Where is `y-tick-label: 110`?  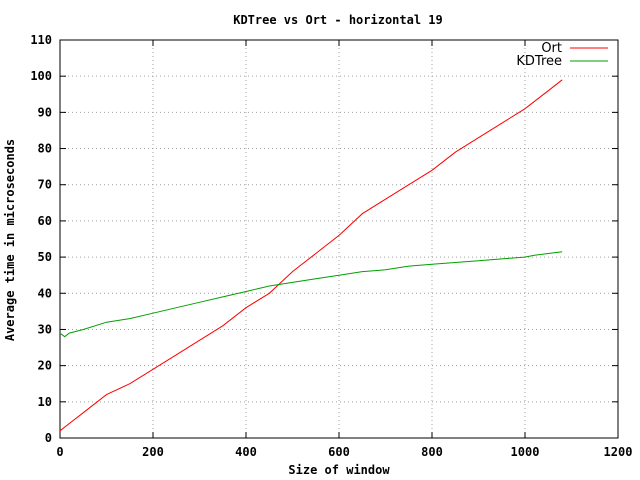 y-tick-label: 110 is located at coordinates (41, 40).